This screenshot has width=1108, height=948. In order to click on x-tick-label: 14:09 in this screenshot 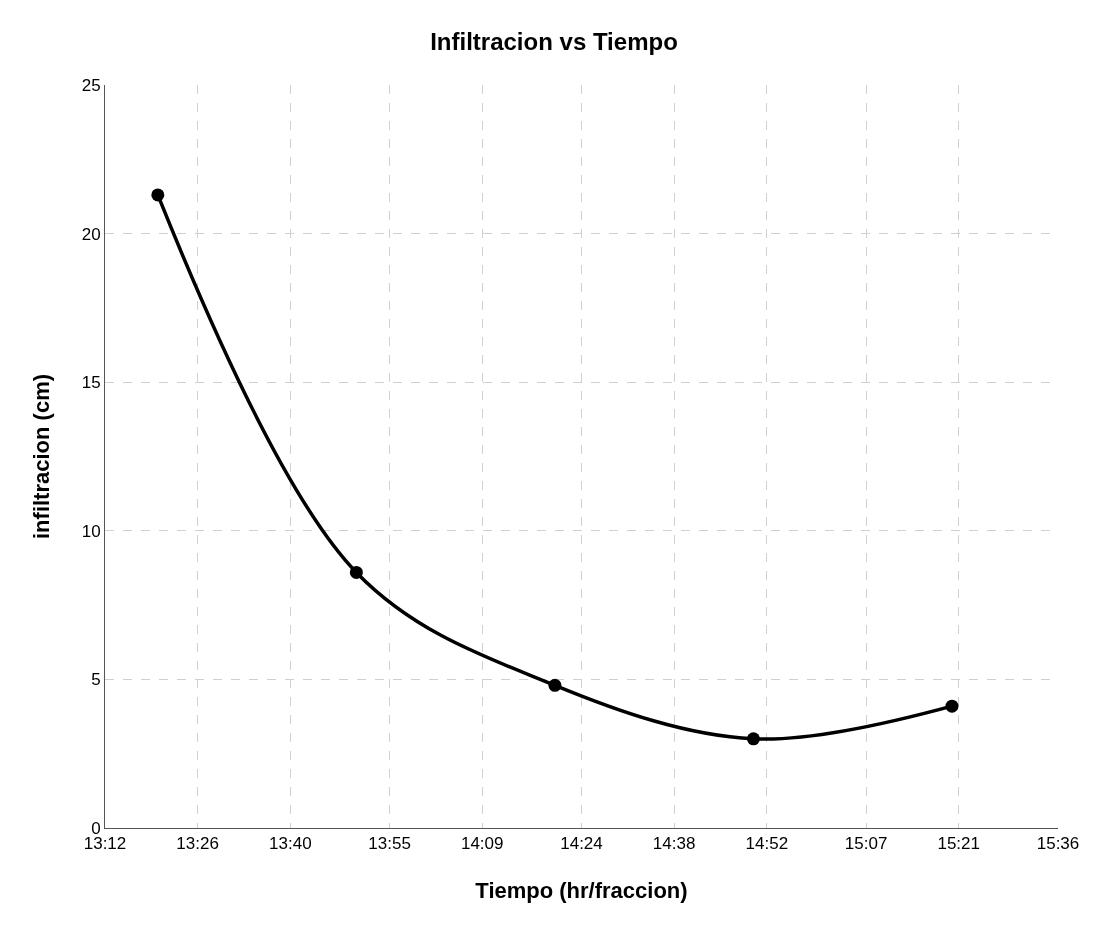, I will do `click(482, 844)`.